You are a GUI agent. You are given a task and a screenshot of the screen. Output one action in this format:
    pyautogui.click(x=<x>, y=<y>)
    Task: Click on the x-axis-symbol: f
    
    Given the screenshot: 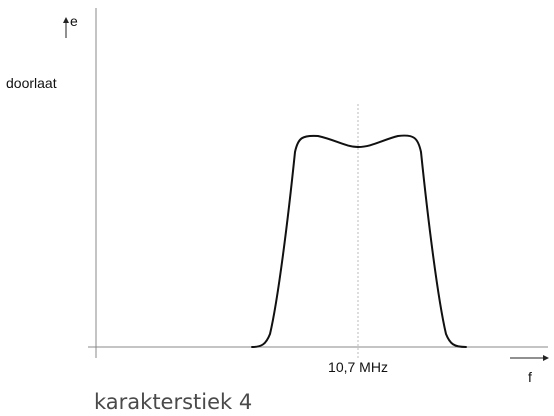 What is the action you would take?
    pyautogui.click(x=530, y=377)
    